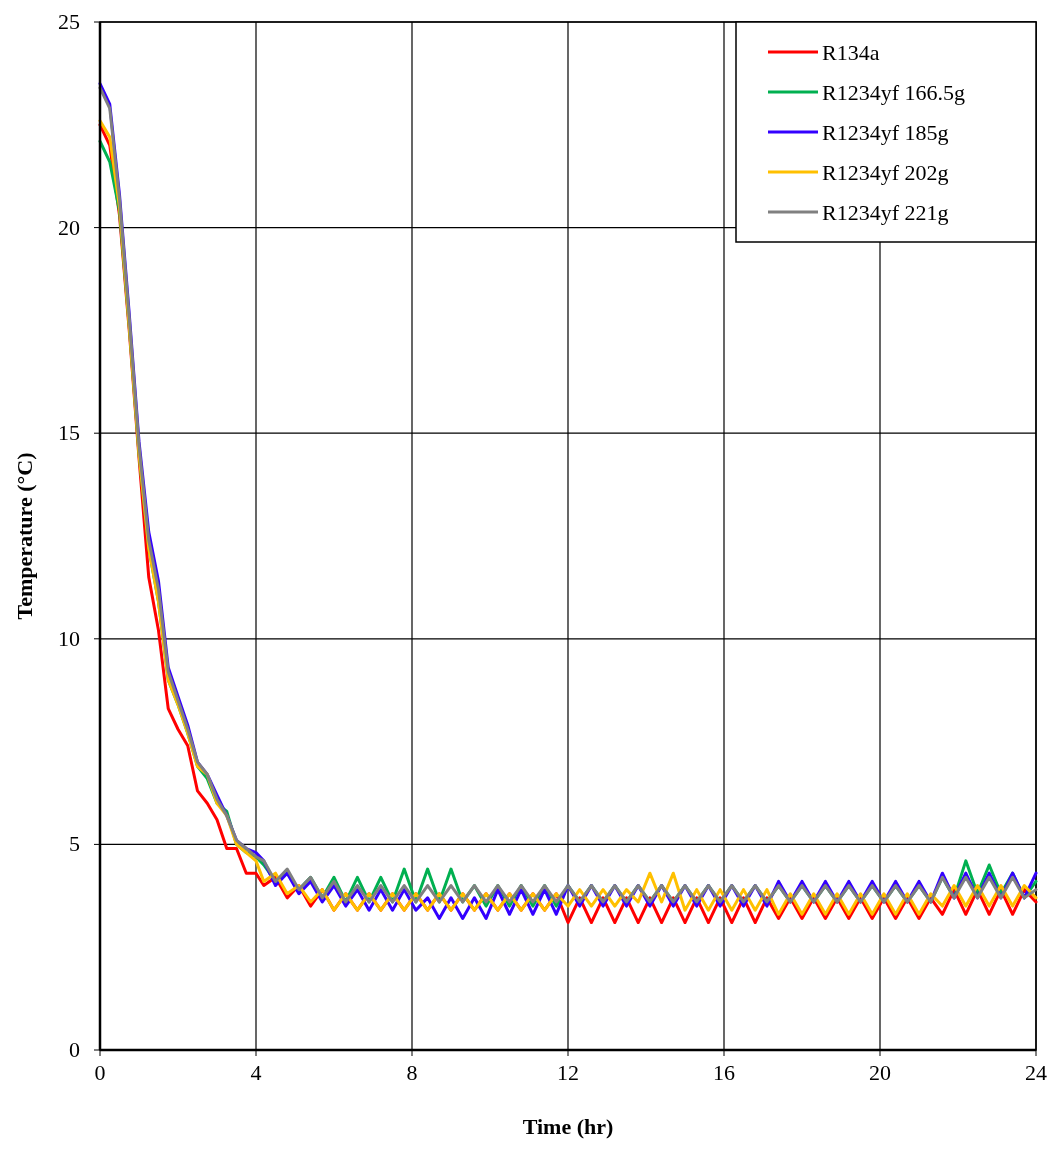  What do you see at coordinates (724, 1072) in the screenshot?
I see `x-tick-label: 16` at bounding box center [724, 1072].